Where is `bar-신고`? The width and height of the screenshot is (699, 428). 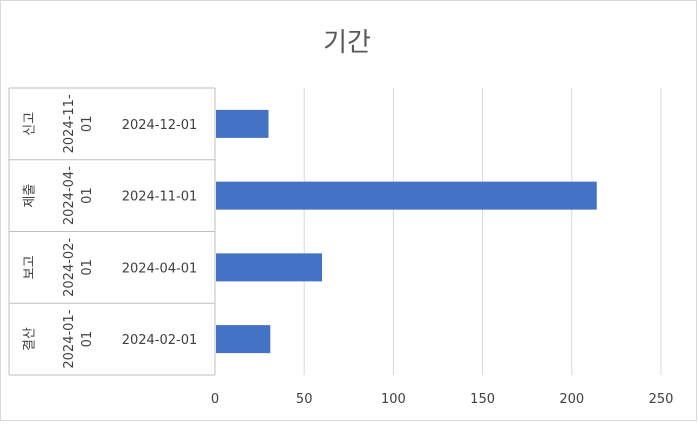 bar-신고 is located at coordinates (242, 123).